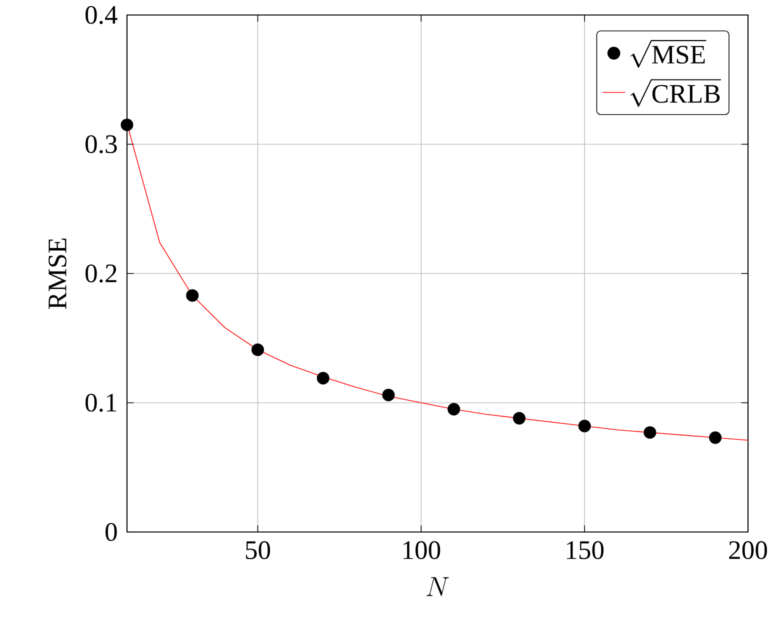 The image size is (777, 628). I want to click on y-tick-label: 0.1, so click(101, 403).